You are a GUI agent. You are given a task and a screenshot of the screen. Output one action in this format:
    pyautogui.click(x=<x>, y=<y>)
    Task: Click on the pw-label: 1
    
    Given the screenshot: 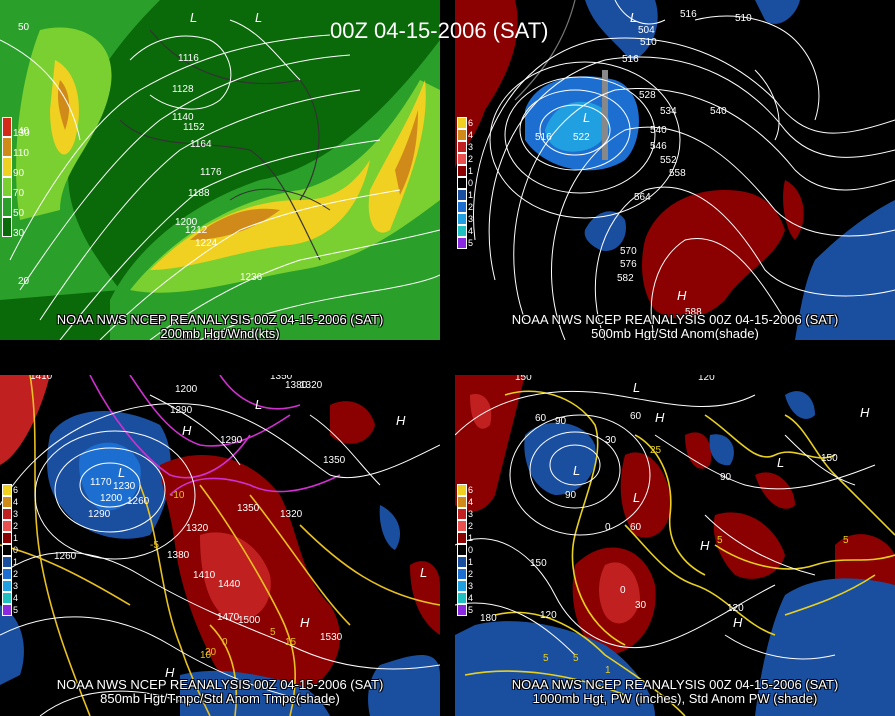 What is the action you would take?
    pyautogui.click(x=608, y=670)
    